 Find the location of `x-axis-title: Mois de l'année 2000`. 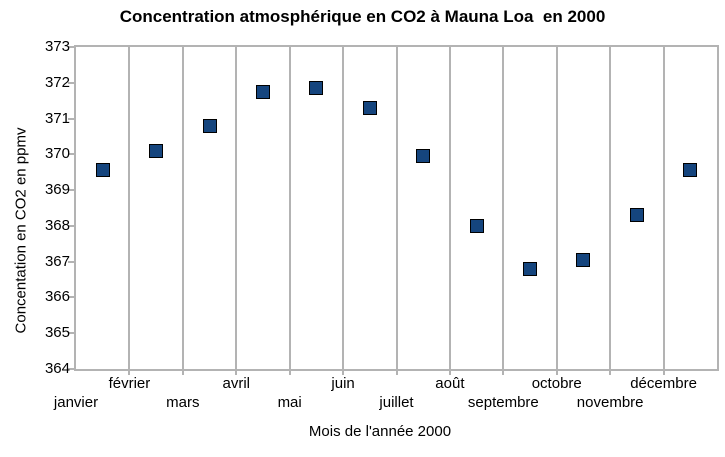

x-axis-title: Mois de l'année 2000 is located at coordinates (380, 431).